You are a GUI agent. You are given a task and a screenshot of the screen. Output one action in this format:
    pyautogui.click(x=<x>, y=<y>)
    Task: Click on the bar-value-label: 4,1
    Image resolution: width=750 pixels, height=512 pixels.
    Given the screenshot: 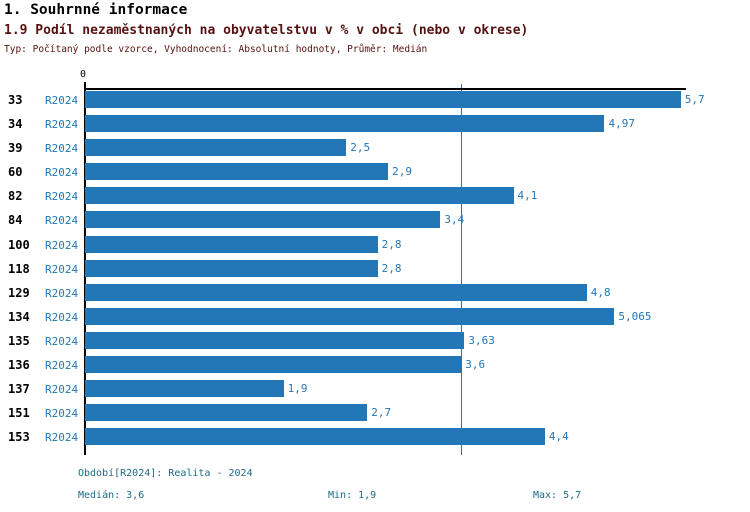 What is the action you would take?
    pyautogui.click(x=527, y=196)
    